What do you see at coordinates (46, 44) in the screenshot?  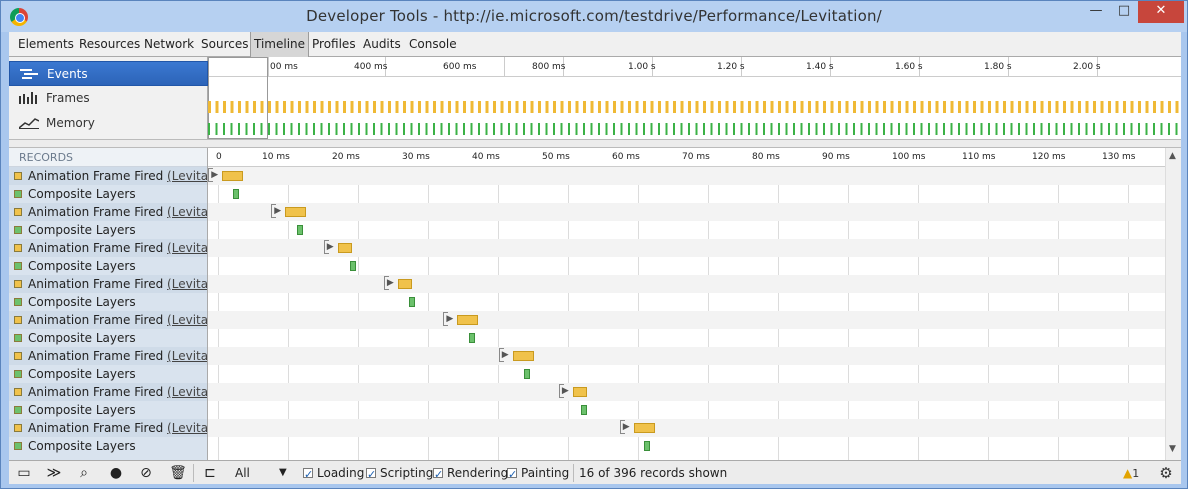 I see `tab-elements: Elements` at bounding box center [46, 44].